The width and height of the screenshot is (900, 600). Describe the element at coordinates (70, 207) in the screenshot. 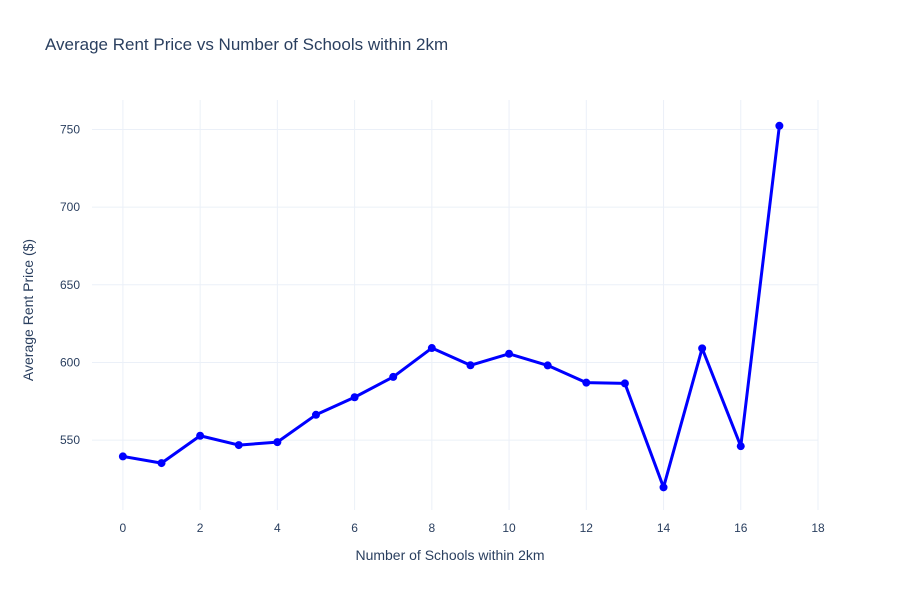

I see `y-tick-label: 700` at that location.